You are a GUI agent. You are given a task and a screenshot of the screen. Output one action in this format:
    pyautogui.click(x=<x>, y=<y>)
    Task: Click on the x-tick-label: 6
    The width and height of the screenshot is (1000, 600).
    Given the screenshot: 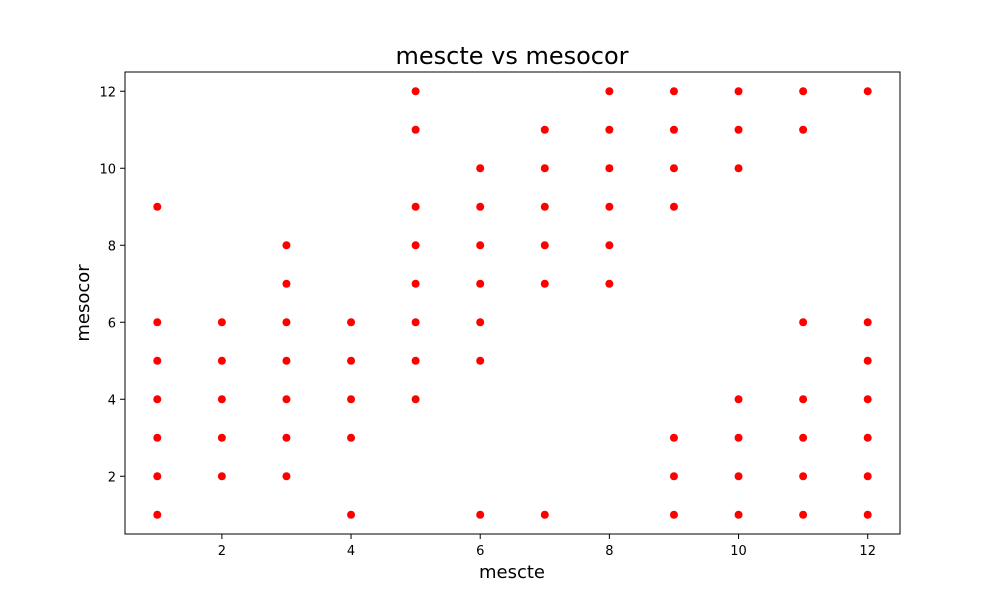 What is the action you would take?
    pyautogui.click(x=480, y=551)
    